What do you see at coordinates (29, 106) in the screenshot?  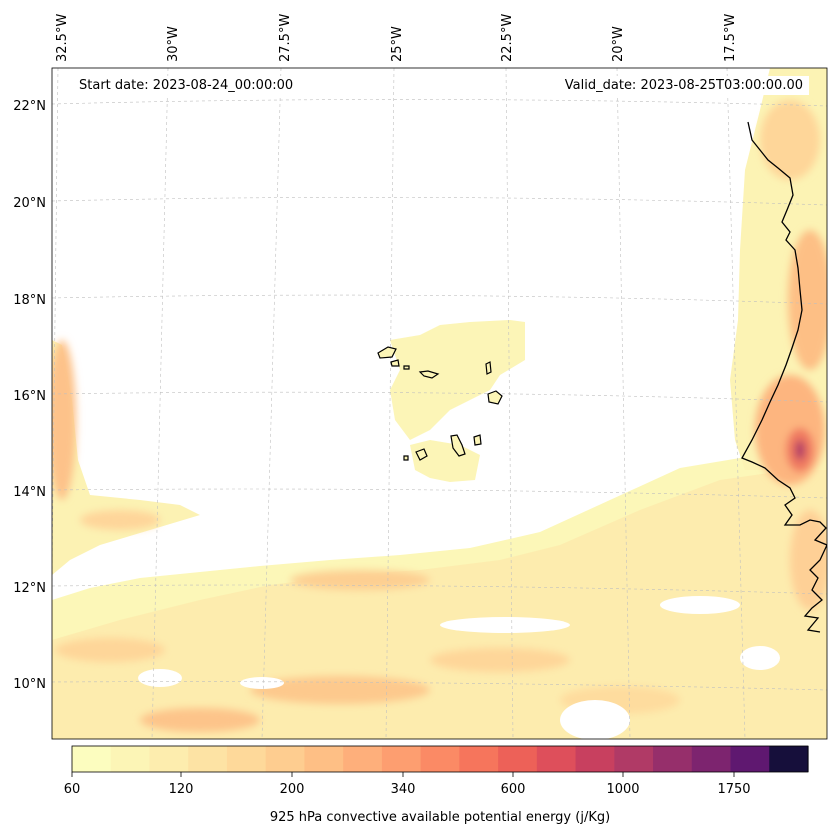 I see `lat-label: 22°N` at bounding box center [29, 106].